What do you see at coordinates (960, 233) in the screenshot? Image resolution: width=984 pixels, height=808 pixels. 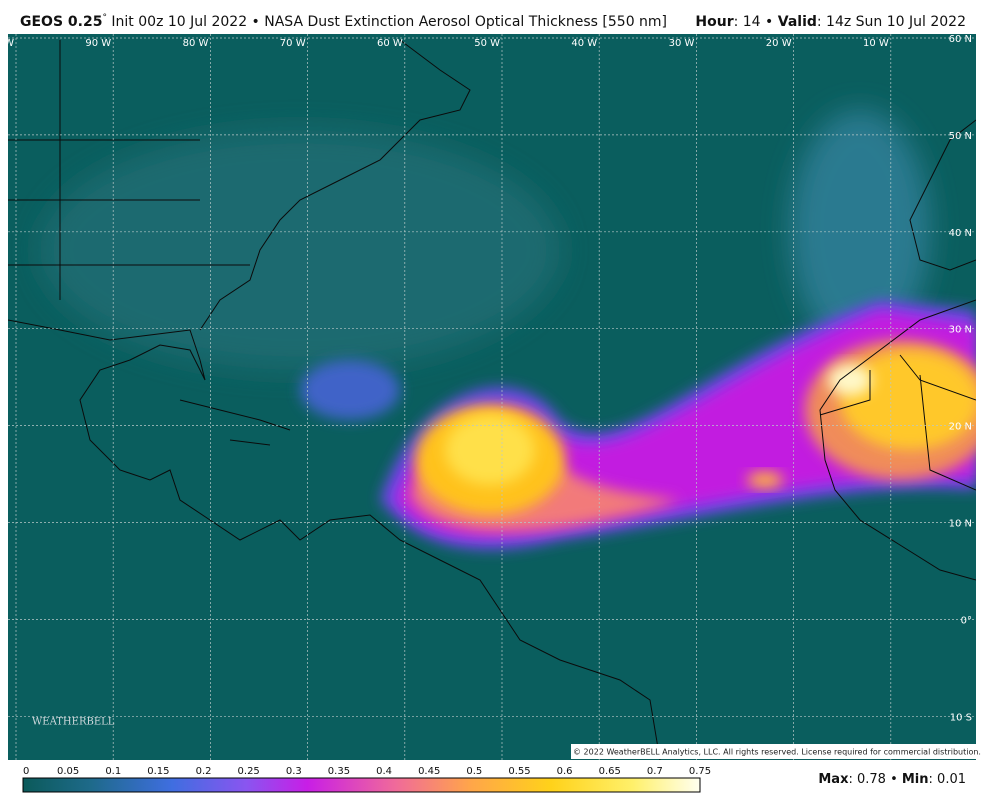 I see `latitude-label: 40 N` at bounding box center [960, 233].